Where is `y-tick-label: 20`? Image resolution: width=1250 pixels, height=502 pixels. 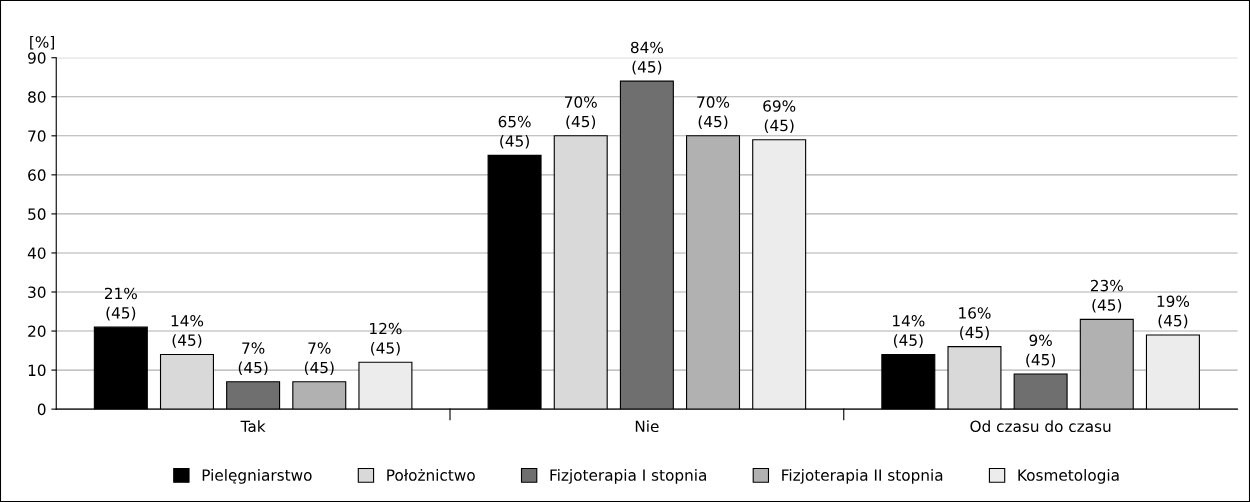 y-tick-label: 20 is located at coordinates (37, 331).